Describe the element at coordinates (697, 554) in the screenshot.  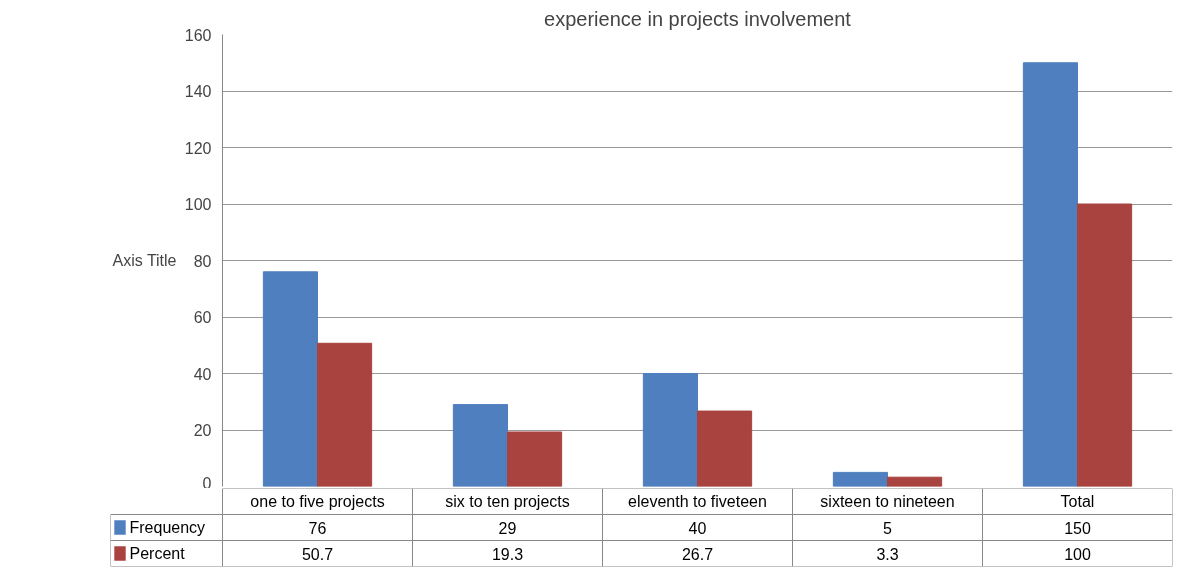
I see `data-label: 26.7` at that location.